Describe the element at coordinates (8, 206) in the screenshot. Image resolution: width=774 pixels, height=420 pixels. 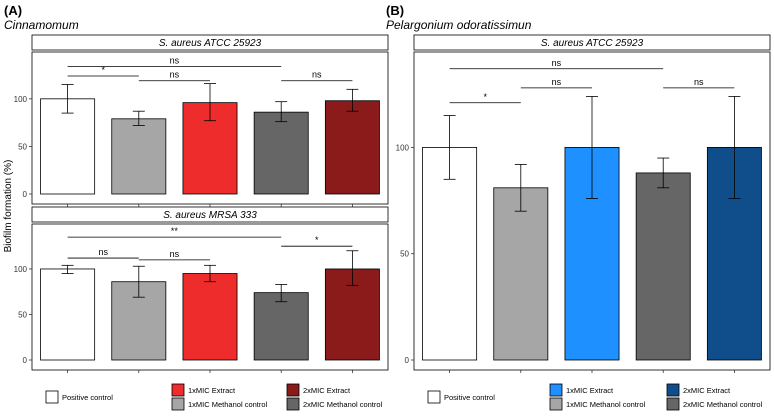
I see `y-axis-label: Biofilm formation (%)` at that location.